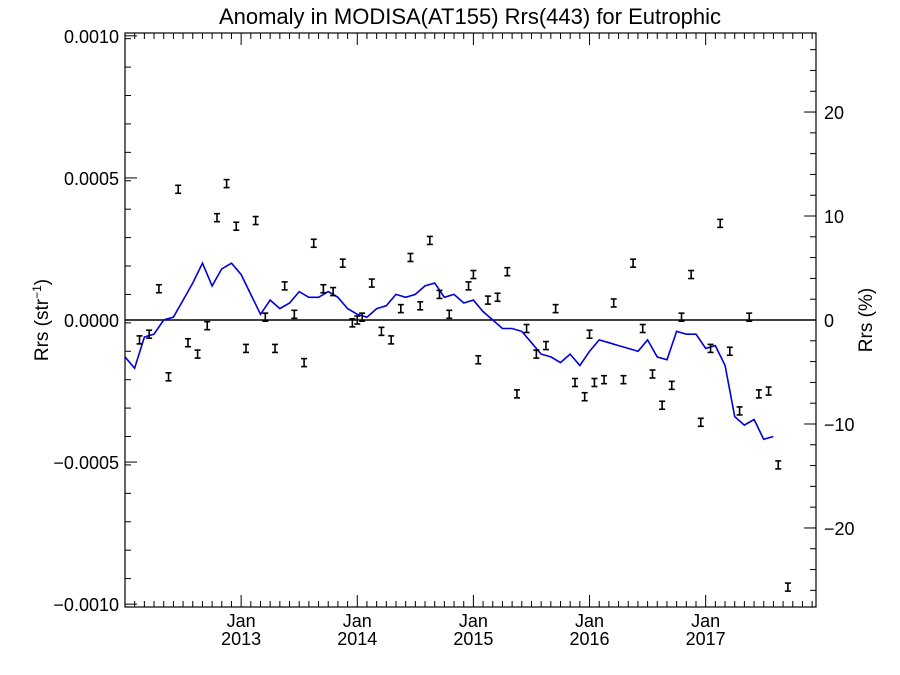  What do you see at coordinates (241, 639) in the screenshot?
I see `x-tick-year-label: 2013` at bounding box center [241, 639].